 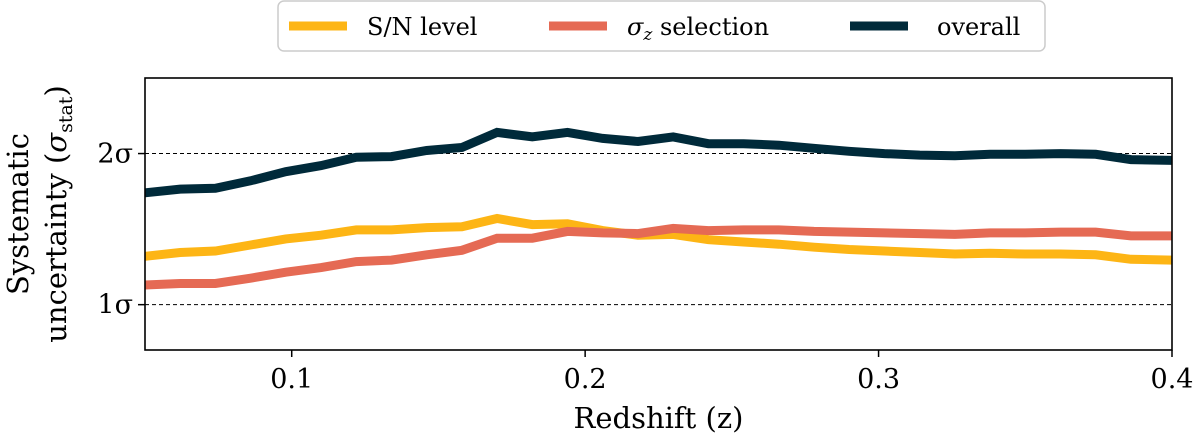 I want to click on legend-label-sn-level: S/N level, so click(x=422, y=27).